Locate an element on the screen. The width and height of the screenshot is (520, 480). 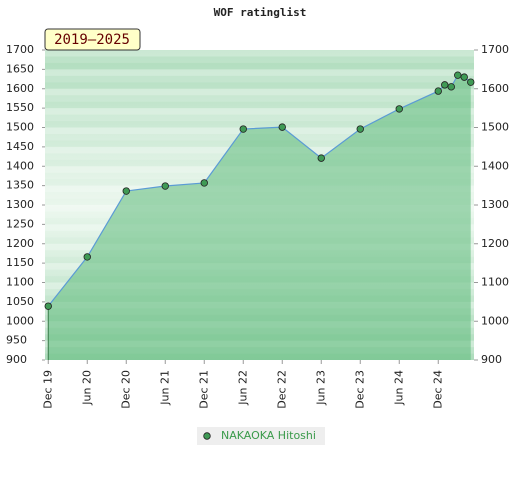
y-tick-label: 900 is located at coordinates (16, 359).